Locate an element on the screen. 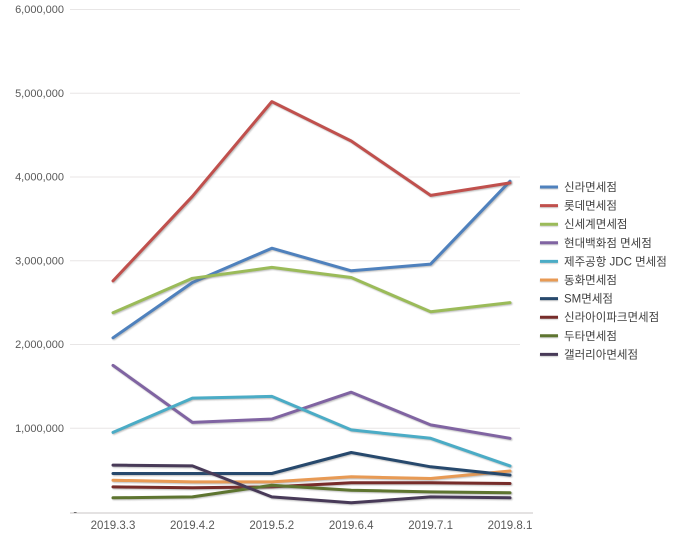 This screenshot has height=539, width=680. legend-item: 현대백화점 면세점 is located at coordinates (596, 243).